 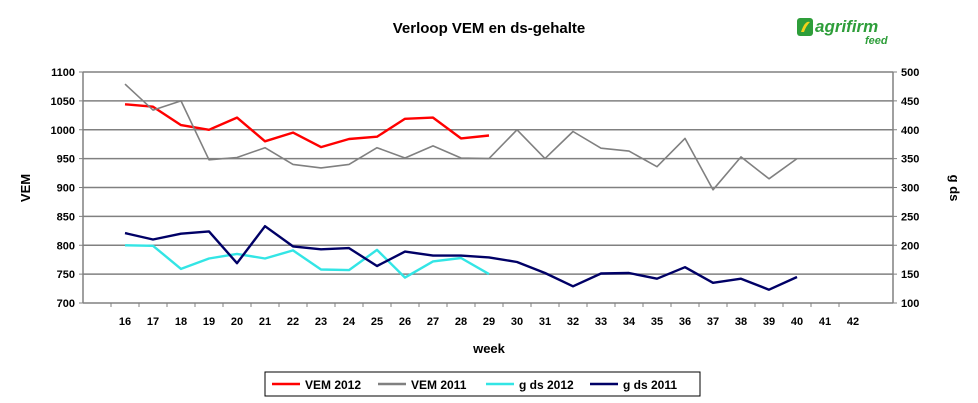 I want to click on x-tick-label: 41, so click(x=825, y=322).